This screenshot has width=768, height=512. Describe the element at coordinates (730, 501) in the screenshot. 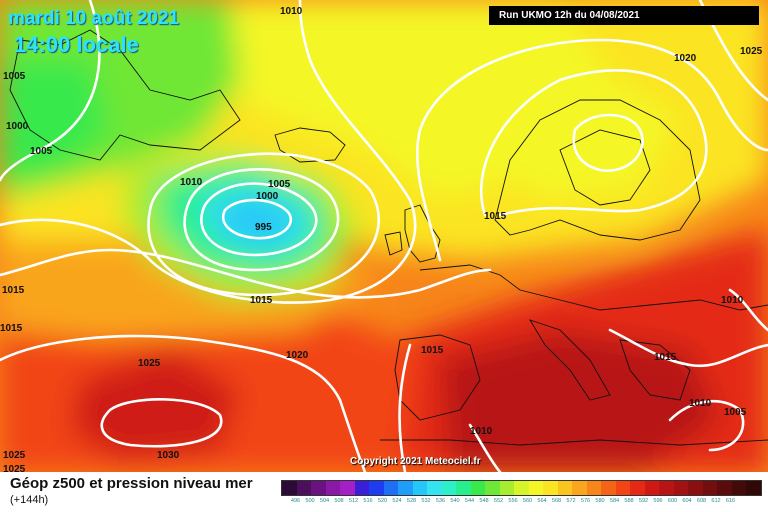

I see `scale-tick-label: 616` at that location.